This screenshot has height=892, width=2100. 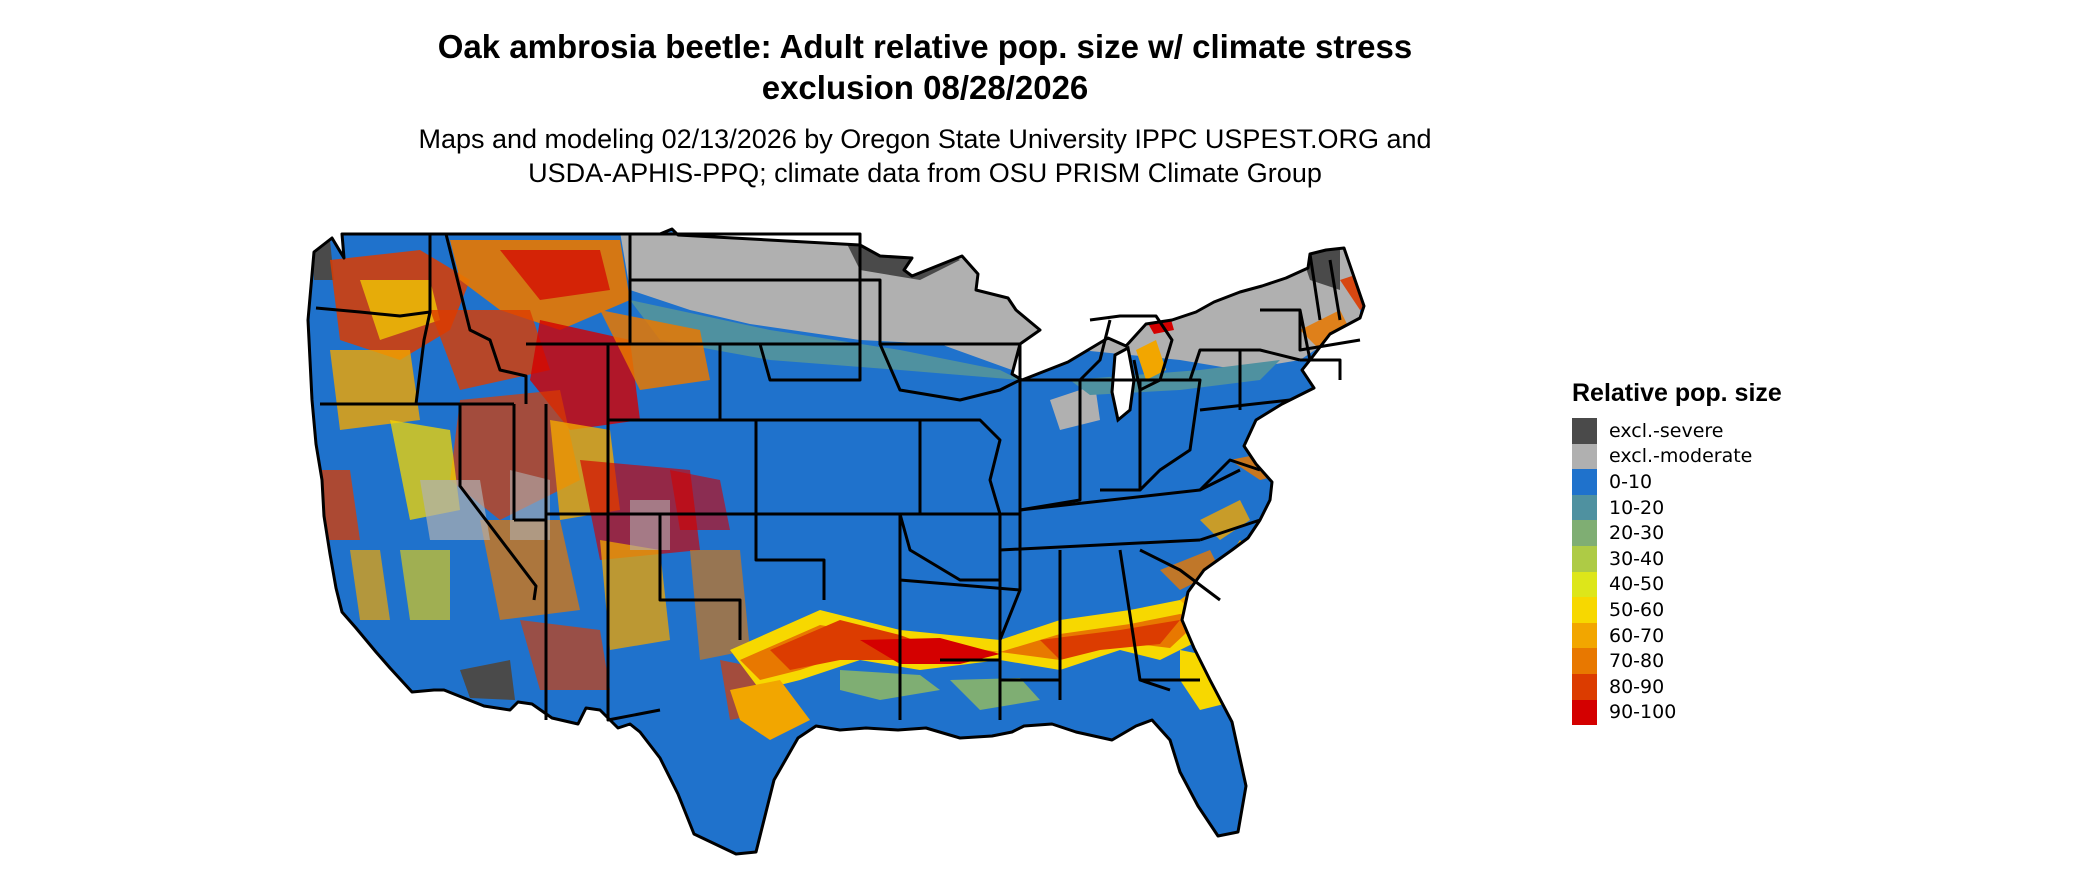 What do you see at coordinates (1677, 507) in the screenshot?
I see `legend-item: 10-20` at bounding box center [1677, 507].